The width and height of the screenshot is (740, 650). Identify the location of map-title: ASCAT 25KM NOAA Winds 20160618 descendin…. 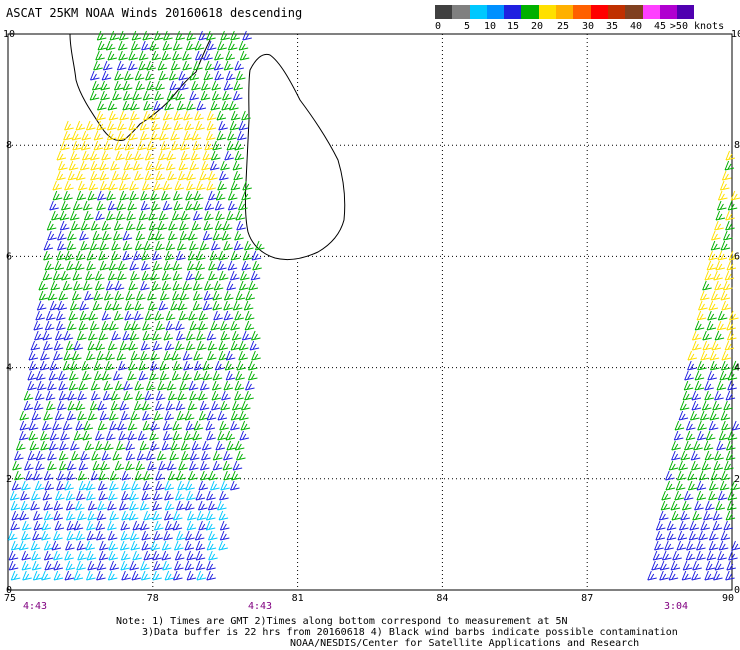
(154, 13).